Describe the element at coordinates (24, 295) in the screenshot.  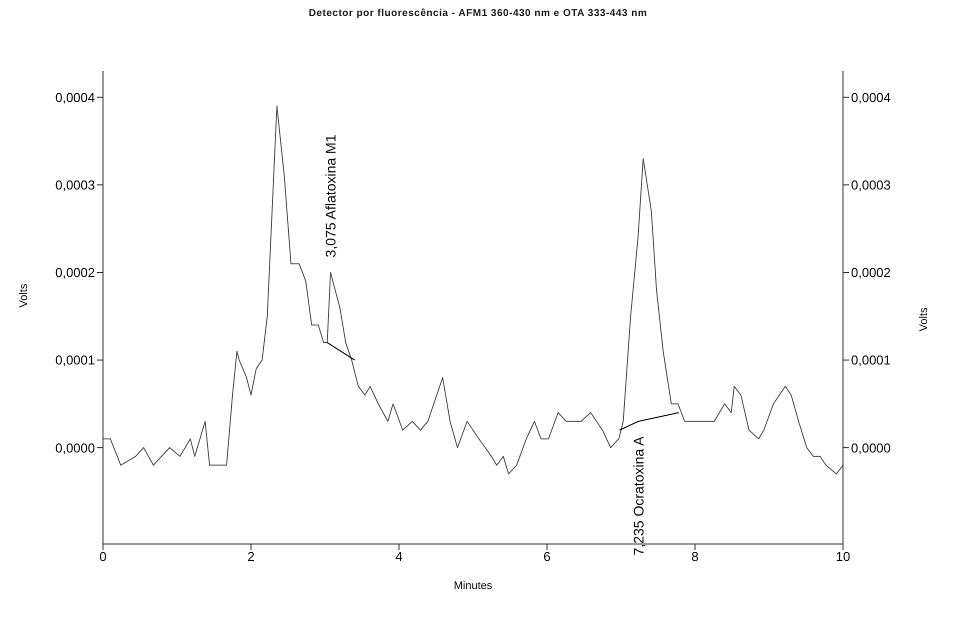
I see `y-axis-title: Volts` at that location.